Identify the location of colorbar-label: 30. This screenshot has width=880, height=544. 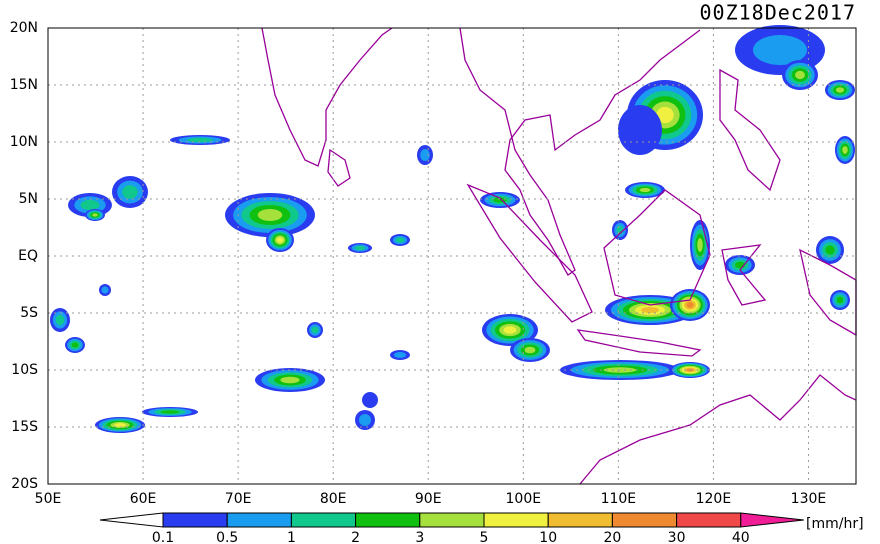
(677, 537).